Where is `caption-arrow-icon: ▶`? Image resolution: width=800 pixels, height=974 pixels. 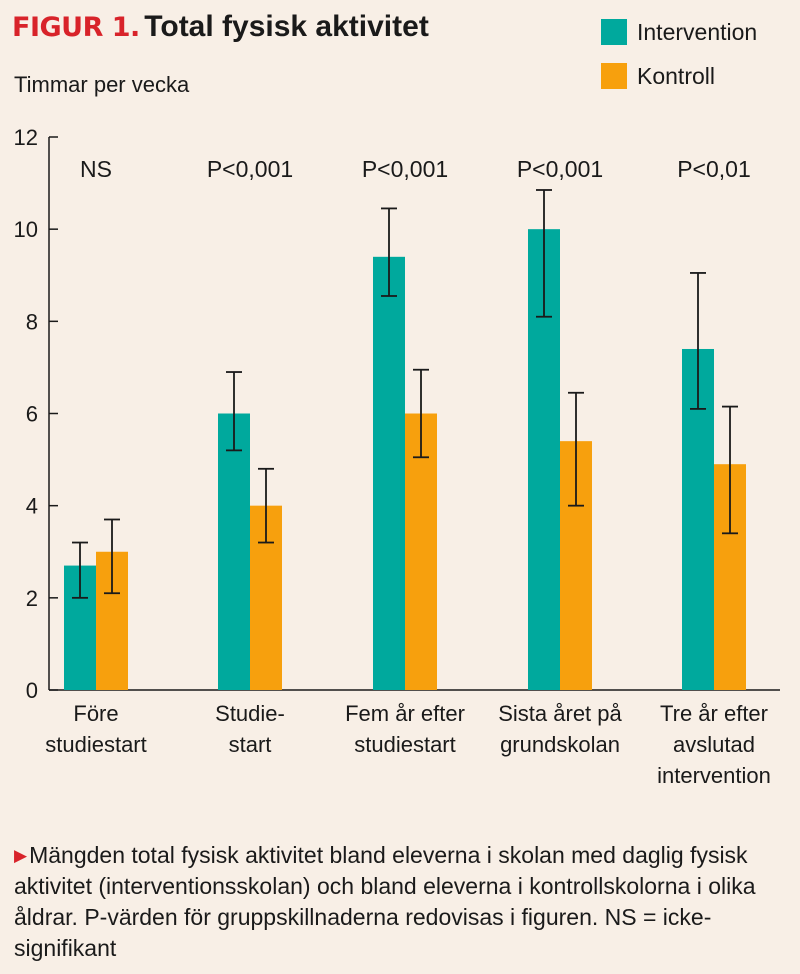 caption-arrow-icon: ▶ is located at coordinates (21, 855).